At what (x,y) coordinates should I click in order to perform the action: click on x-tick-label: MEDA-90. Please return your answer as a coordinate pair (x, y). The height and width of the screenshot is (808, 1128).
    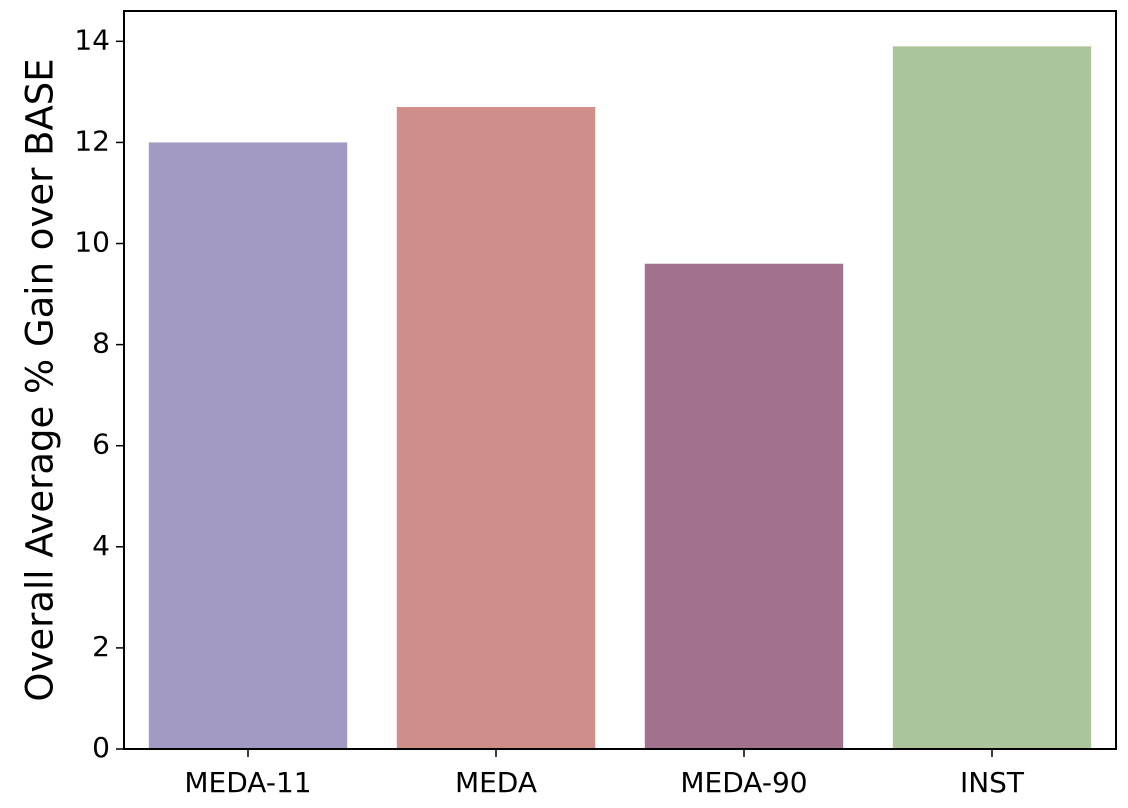
    Looking at the image, I should click on (743, 782).